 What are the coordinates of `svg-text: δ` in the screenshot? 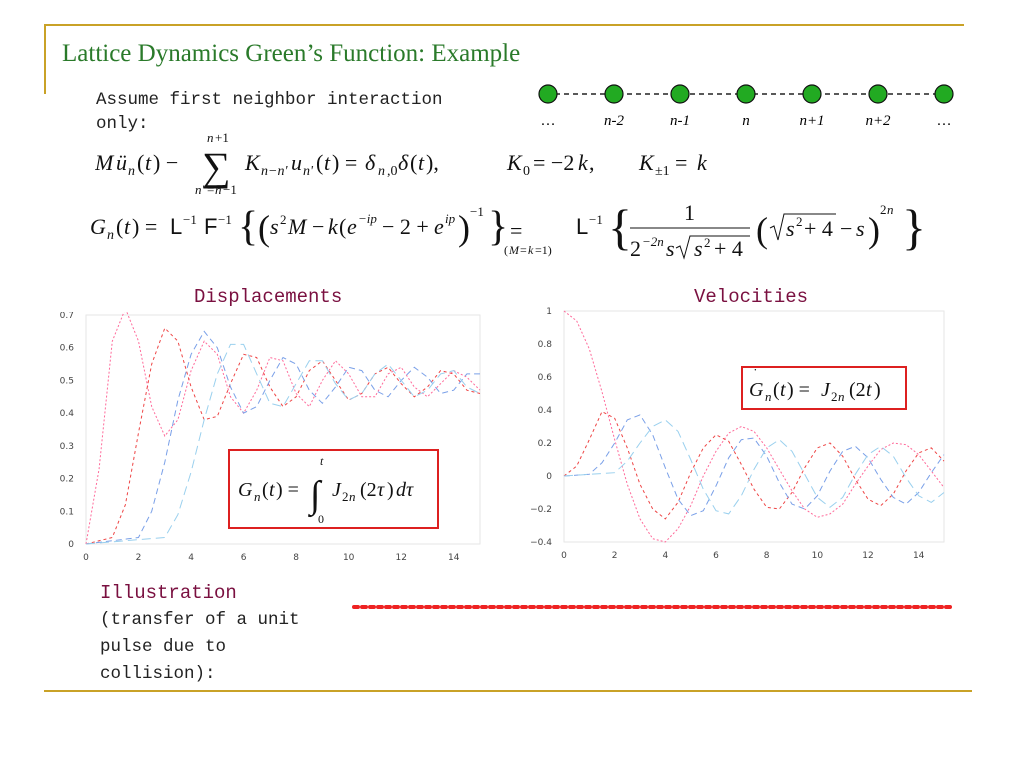 It's located at (370, 162).